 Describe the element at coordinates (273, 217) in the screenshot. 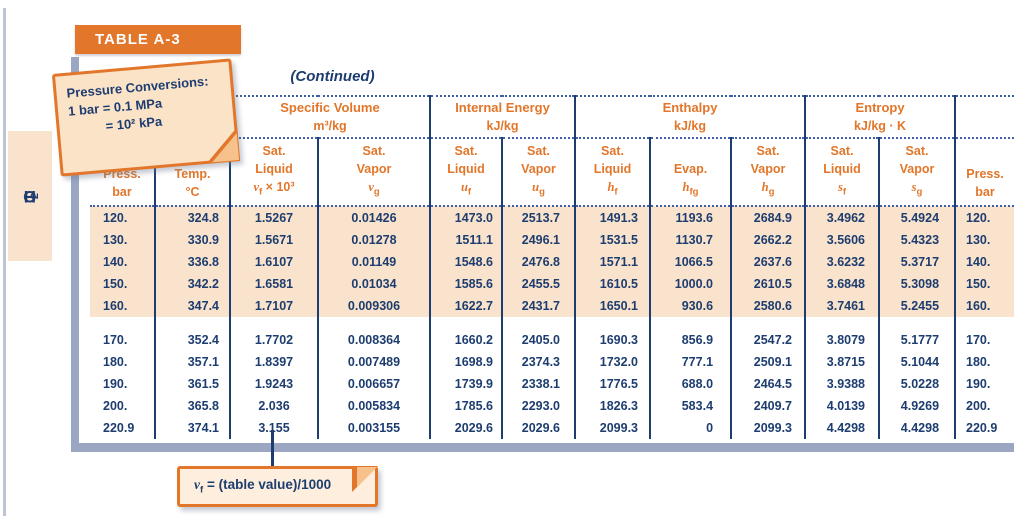

I see `table-cell: 1.5267` at that location.